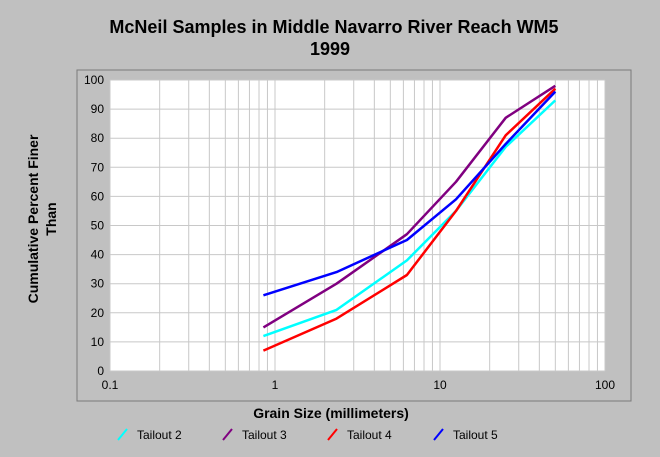 This screenshot has width=660, height=457. Describe the element at coordinates (275, 385) in the screenshot. I see `x-tick-label: 1` at that location.